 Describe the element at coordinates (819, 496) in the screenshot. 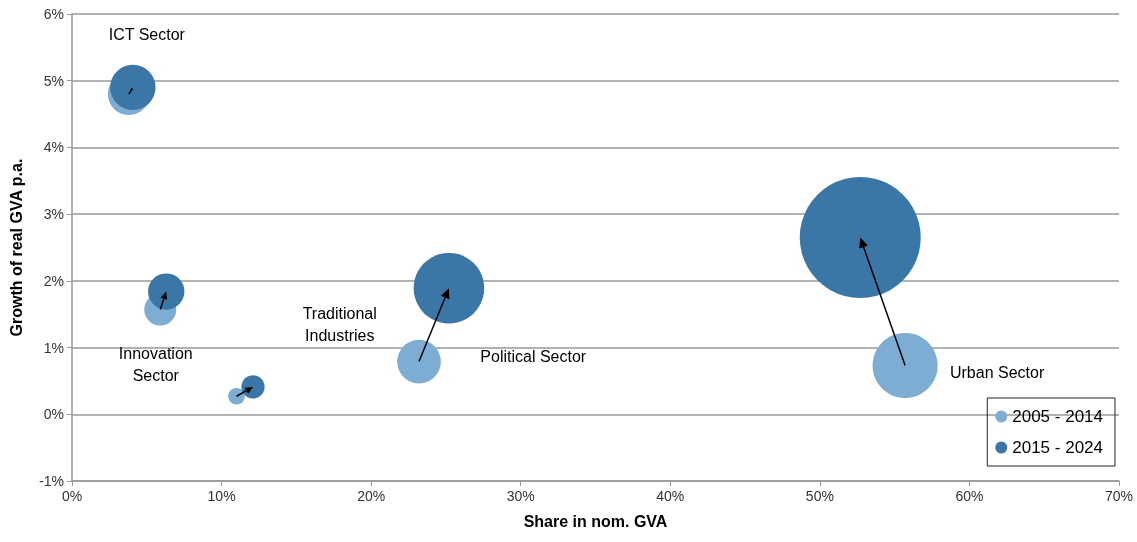

I see `x-tick-label: 50%` at that location.